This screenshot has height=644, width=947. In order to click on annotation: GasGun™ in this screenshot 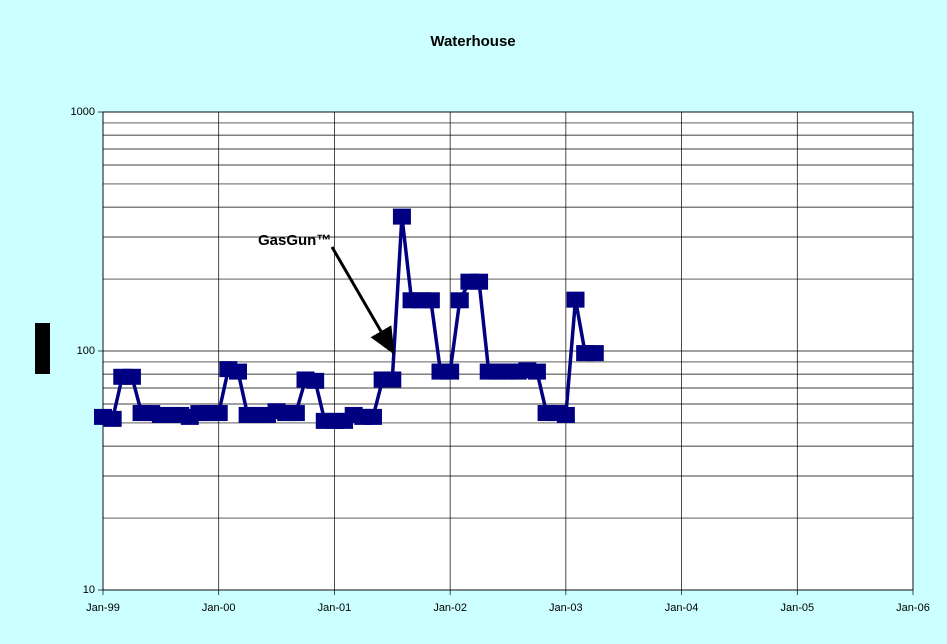, I will do `click(294, 240)`.